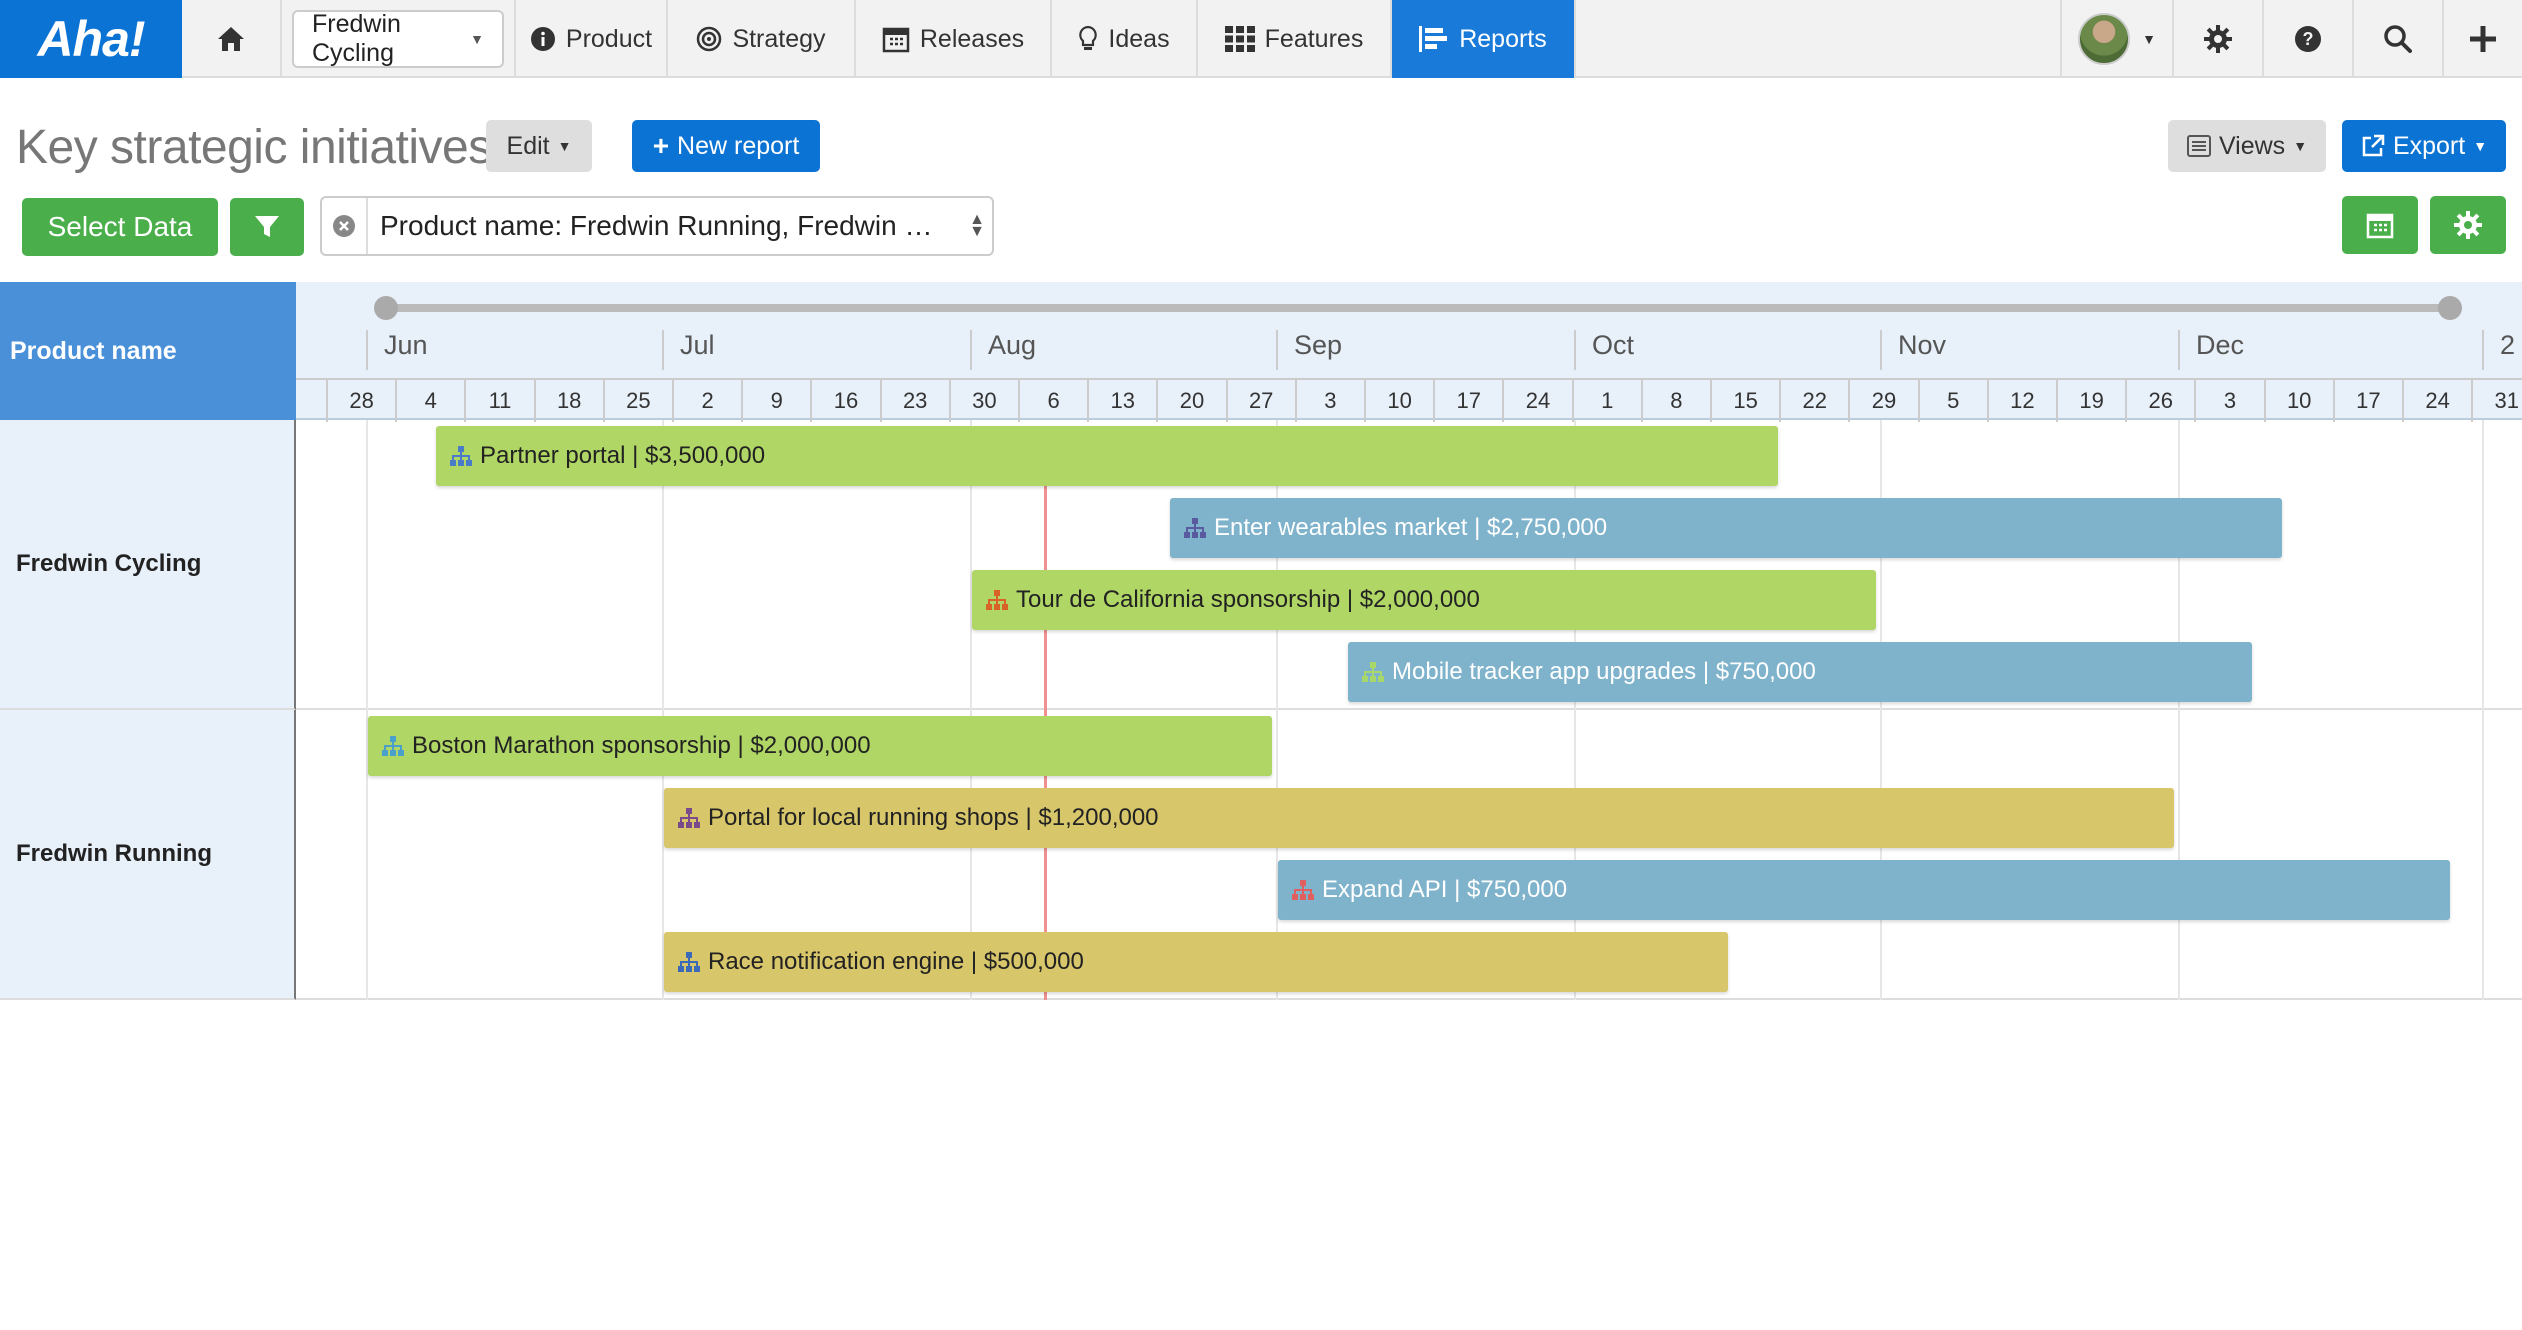 Image resolution: width=2522 pixels, height=1330 pixels. I want to click on week-label: 3, so click(1329, 401).